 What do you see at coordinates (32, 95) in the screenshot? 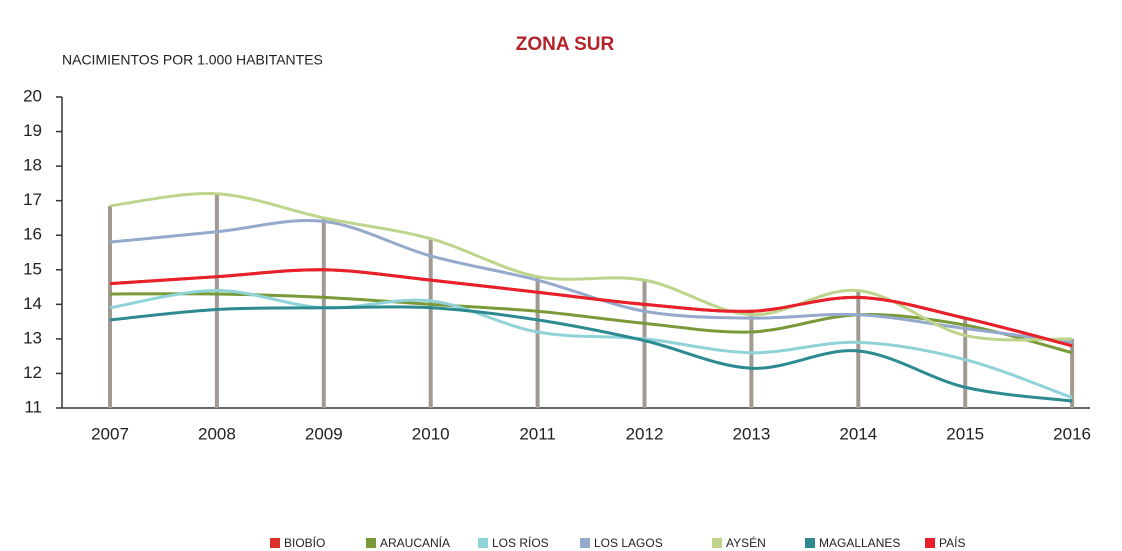
I see `y-tick-label: 20` at bounding box center [32, 95].